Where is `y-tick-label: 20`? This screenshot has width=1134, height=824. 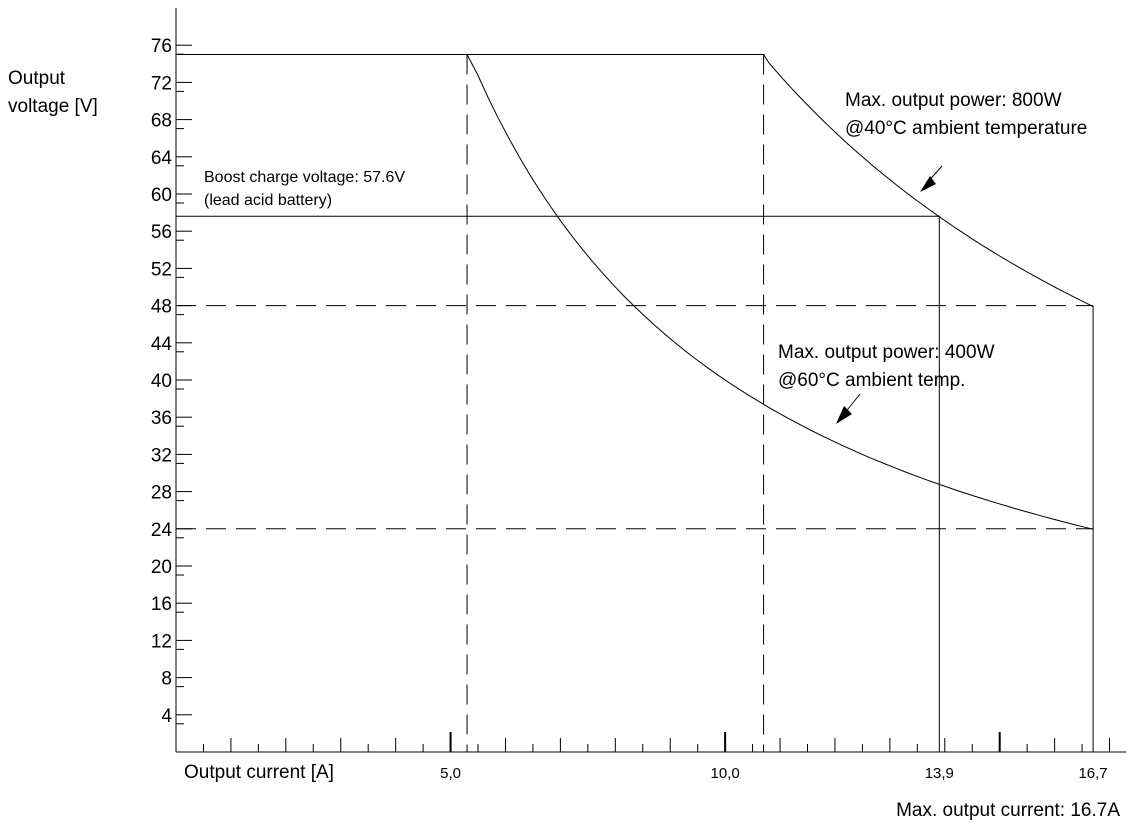 y-tick-label: 20 is located at coordinates (161, 567).